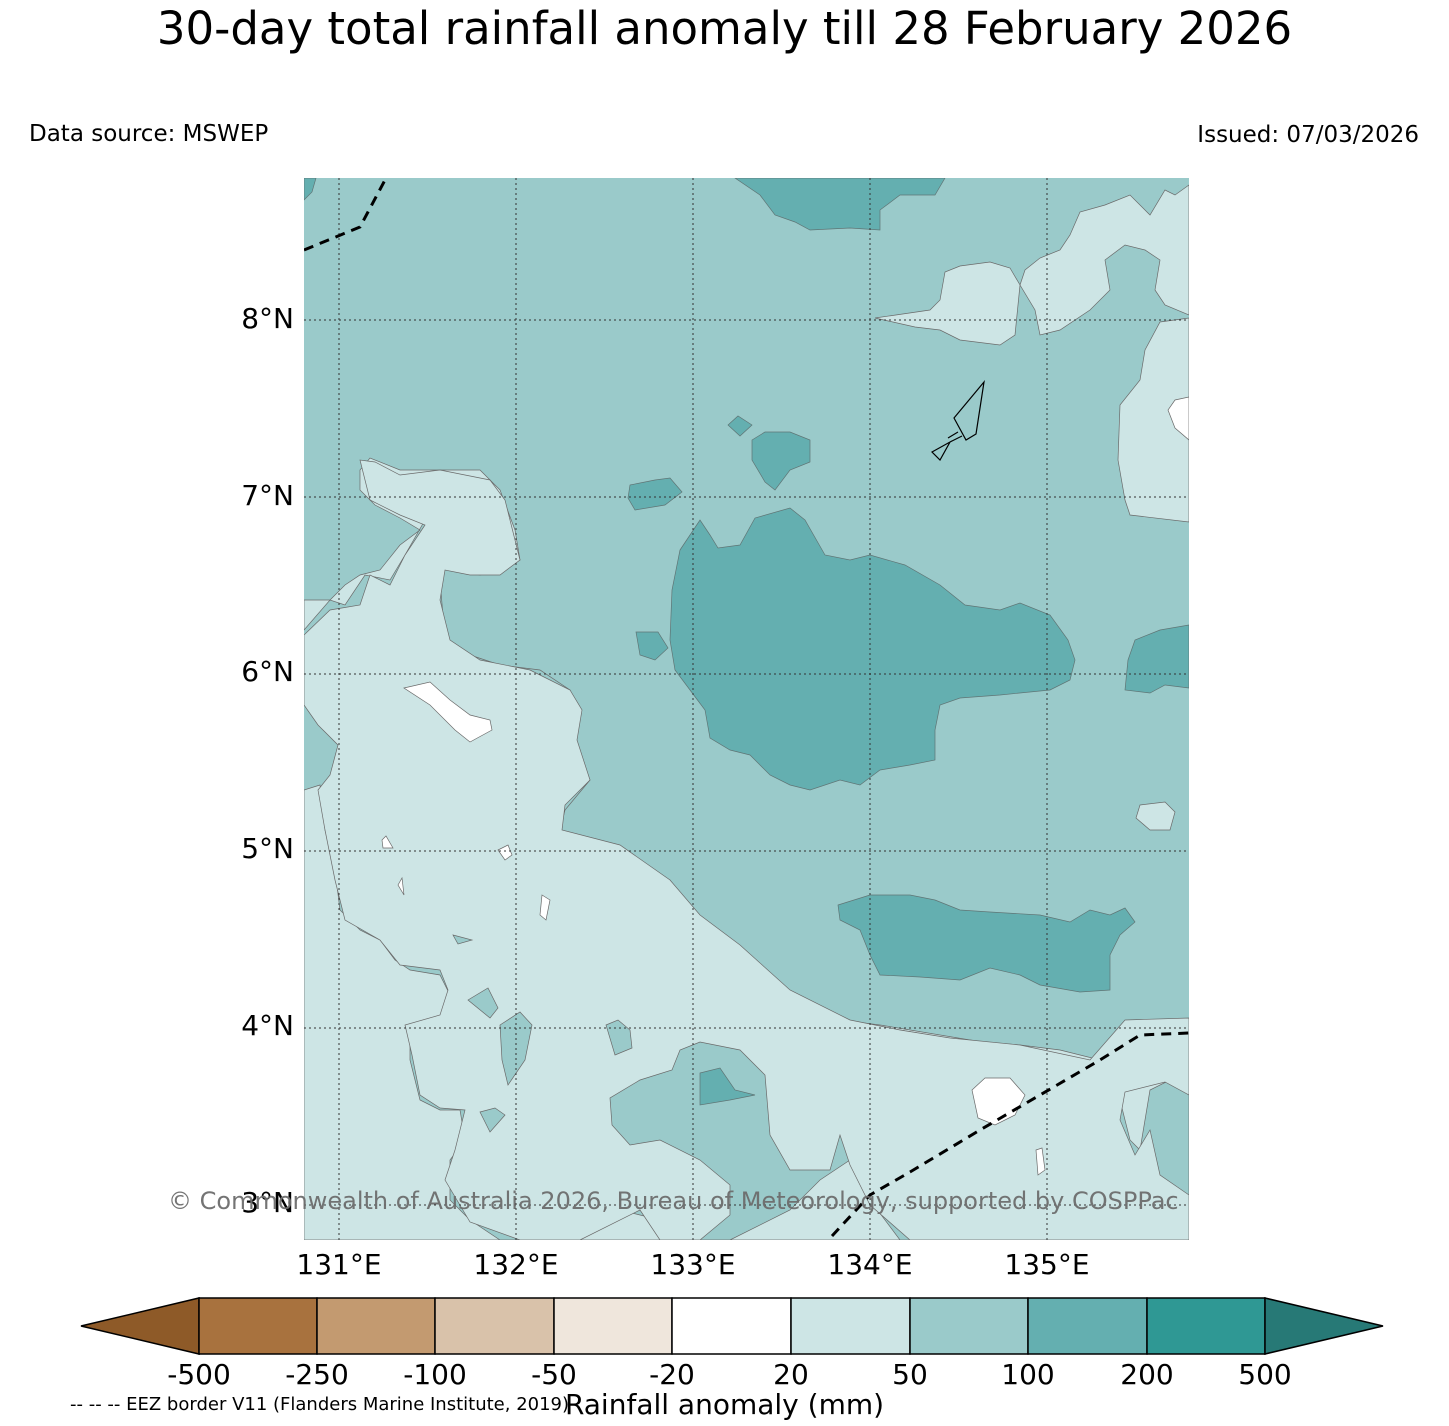 The width and height of the screenshot is (1449, 1426). What do you see at coordinates (619, 1037) in the screenshot?
I see `anomaly-50-100-patch-c` at bounding box center [619, 1037].